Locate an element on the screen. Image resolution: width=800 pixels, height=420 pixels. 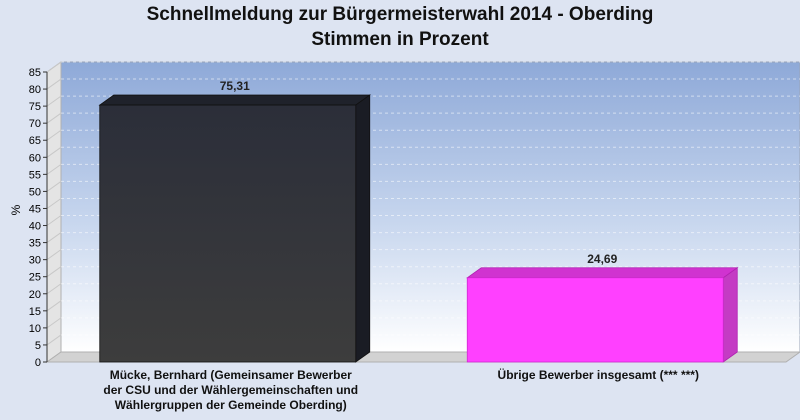
y-tick-label: 80 is located at coordinates (35, 90).